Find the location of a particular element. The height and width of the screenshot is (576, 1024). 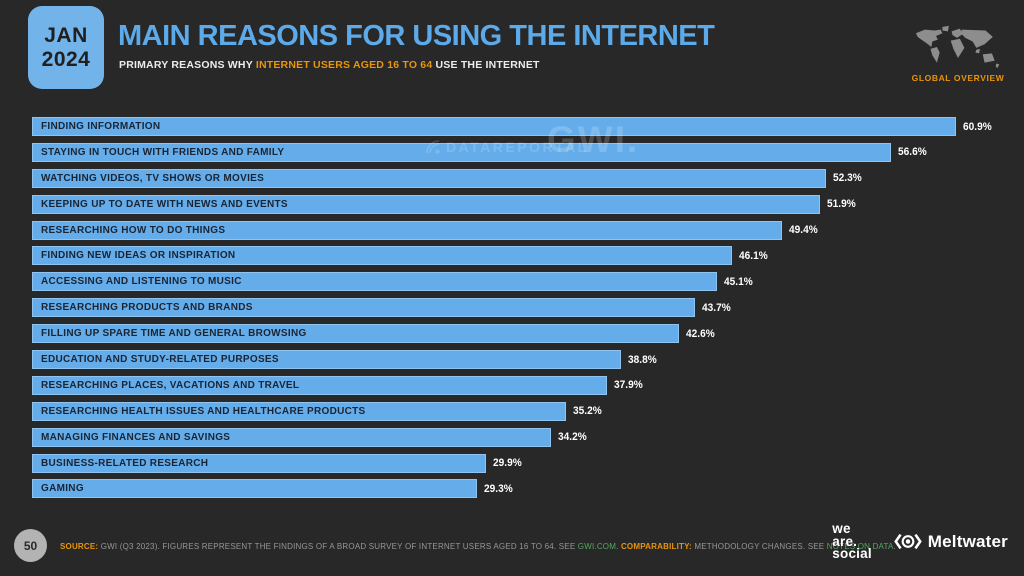

world-map-icon is located at coordinates (957, 47).